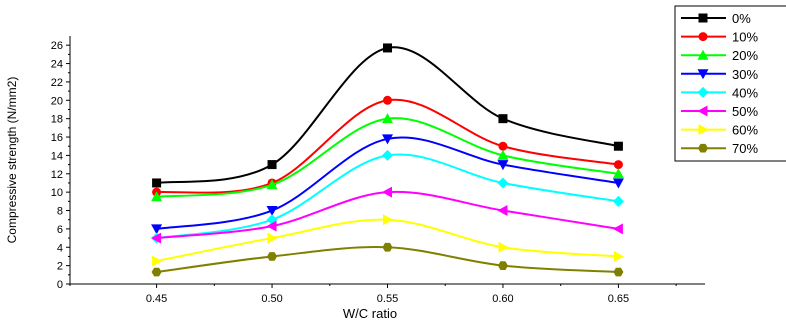 This screenshot has width=786, height=322. What do you see at coordinates (719, 92) in the screenshot?
I see `legend-item: 40%` at bounding box center [719, 92].